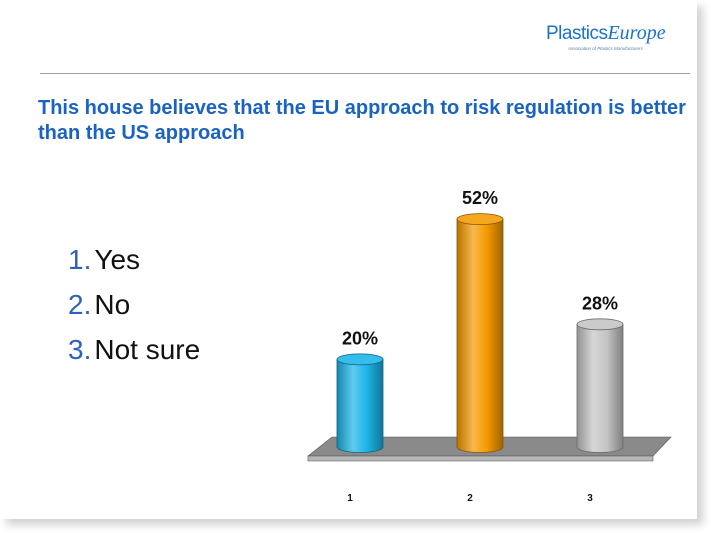  I want to click on answer-options: 1. Yes 2. No 3. Not sure, so click(134, 311).